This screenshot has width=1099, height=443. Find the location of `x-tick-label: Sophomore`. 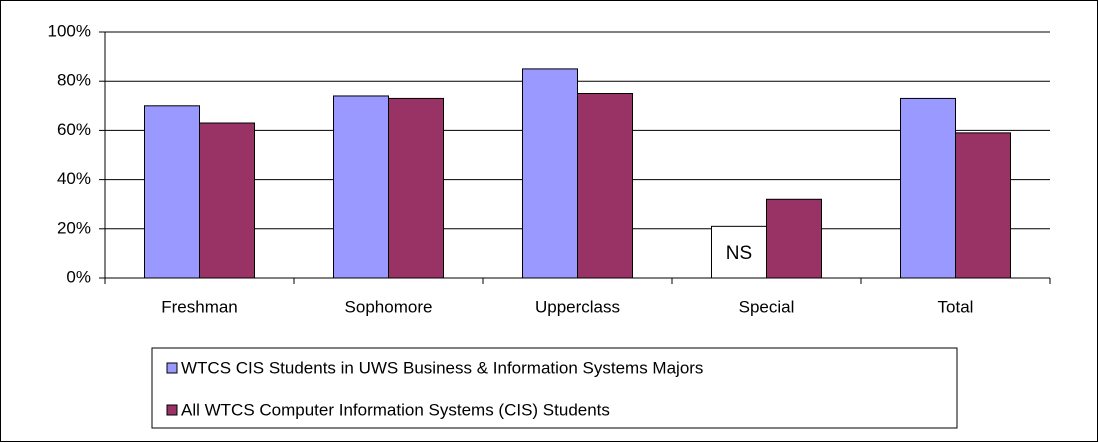

x-tick-label: Sophomore is located at coordinates (389, 306).